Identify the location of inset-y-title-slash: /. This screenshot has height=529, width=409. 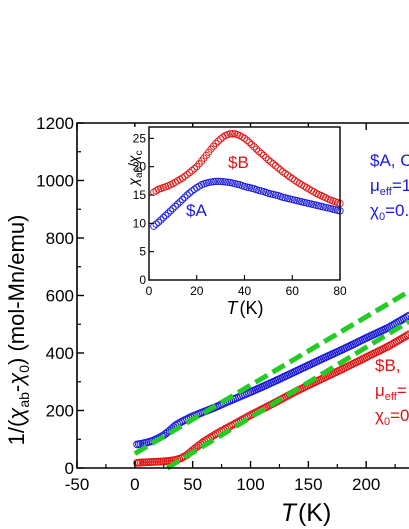
(133, 165).